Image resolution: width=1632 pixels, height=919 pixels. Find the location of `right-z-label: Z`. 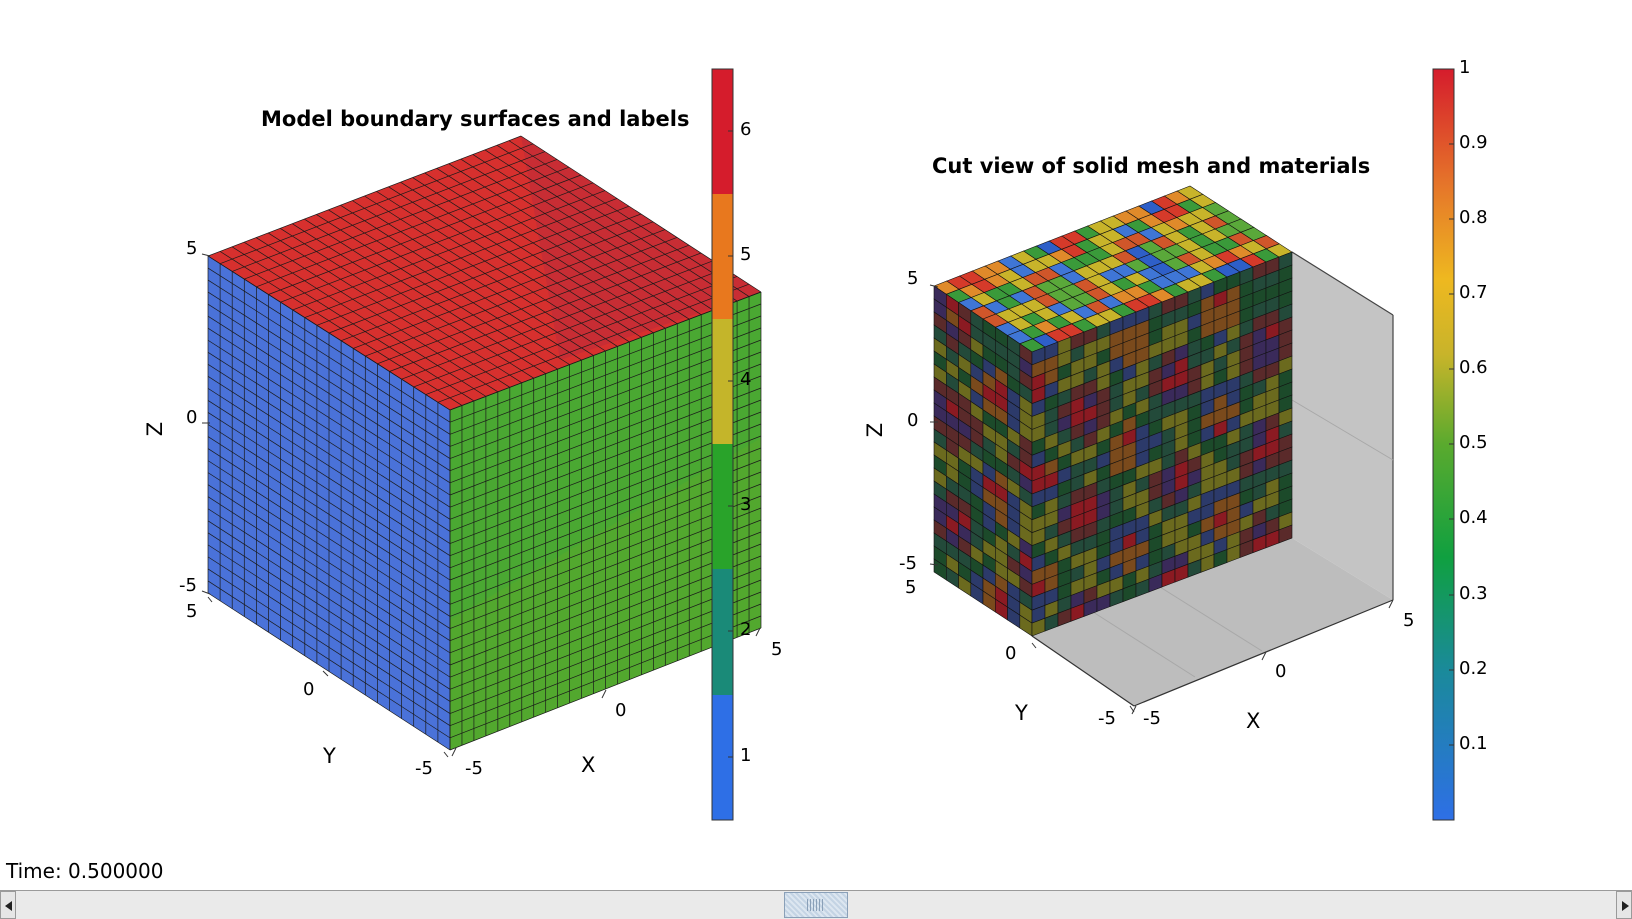

right-z-label: Z is located at coordinates (875, 430).